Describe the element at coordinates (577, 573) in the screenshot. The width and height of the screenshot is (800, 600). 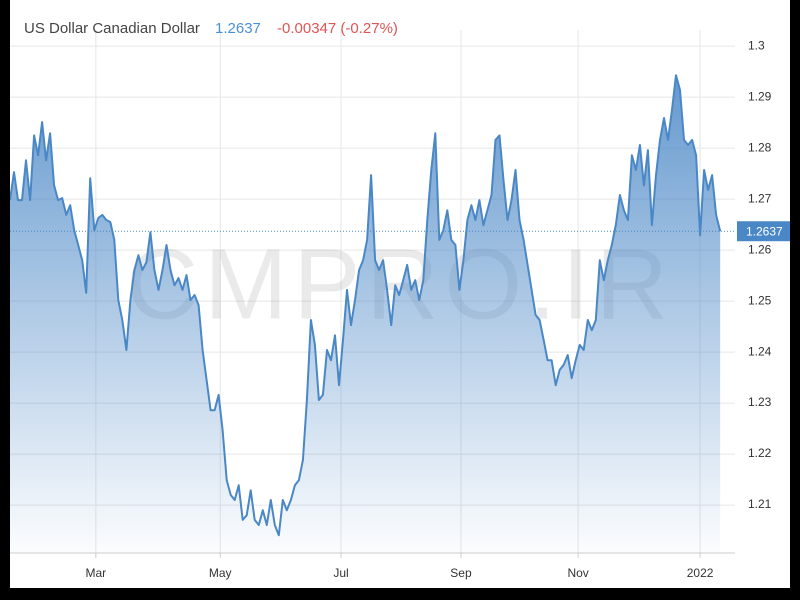
I see `x-tick-label: Nov` at that location.